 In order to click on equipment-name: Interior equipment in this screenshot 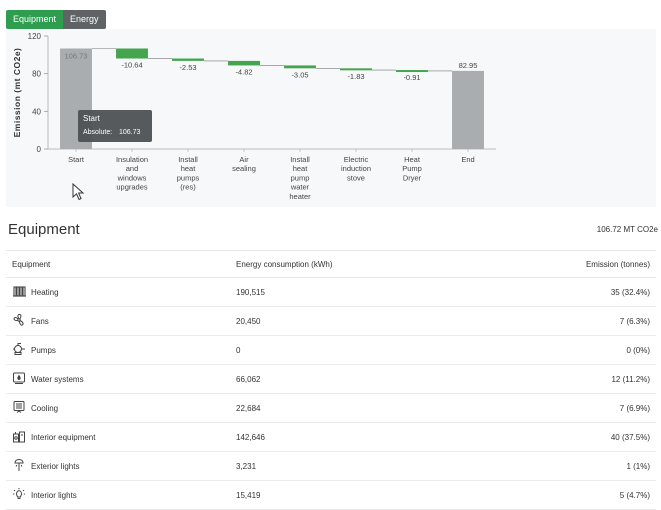, I will do `click(63, 437)`.